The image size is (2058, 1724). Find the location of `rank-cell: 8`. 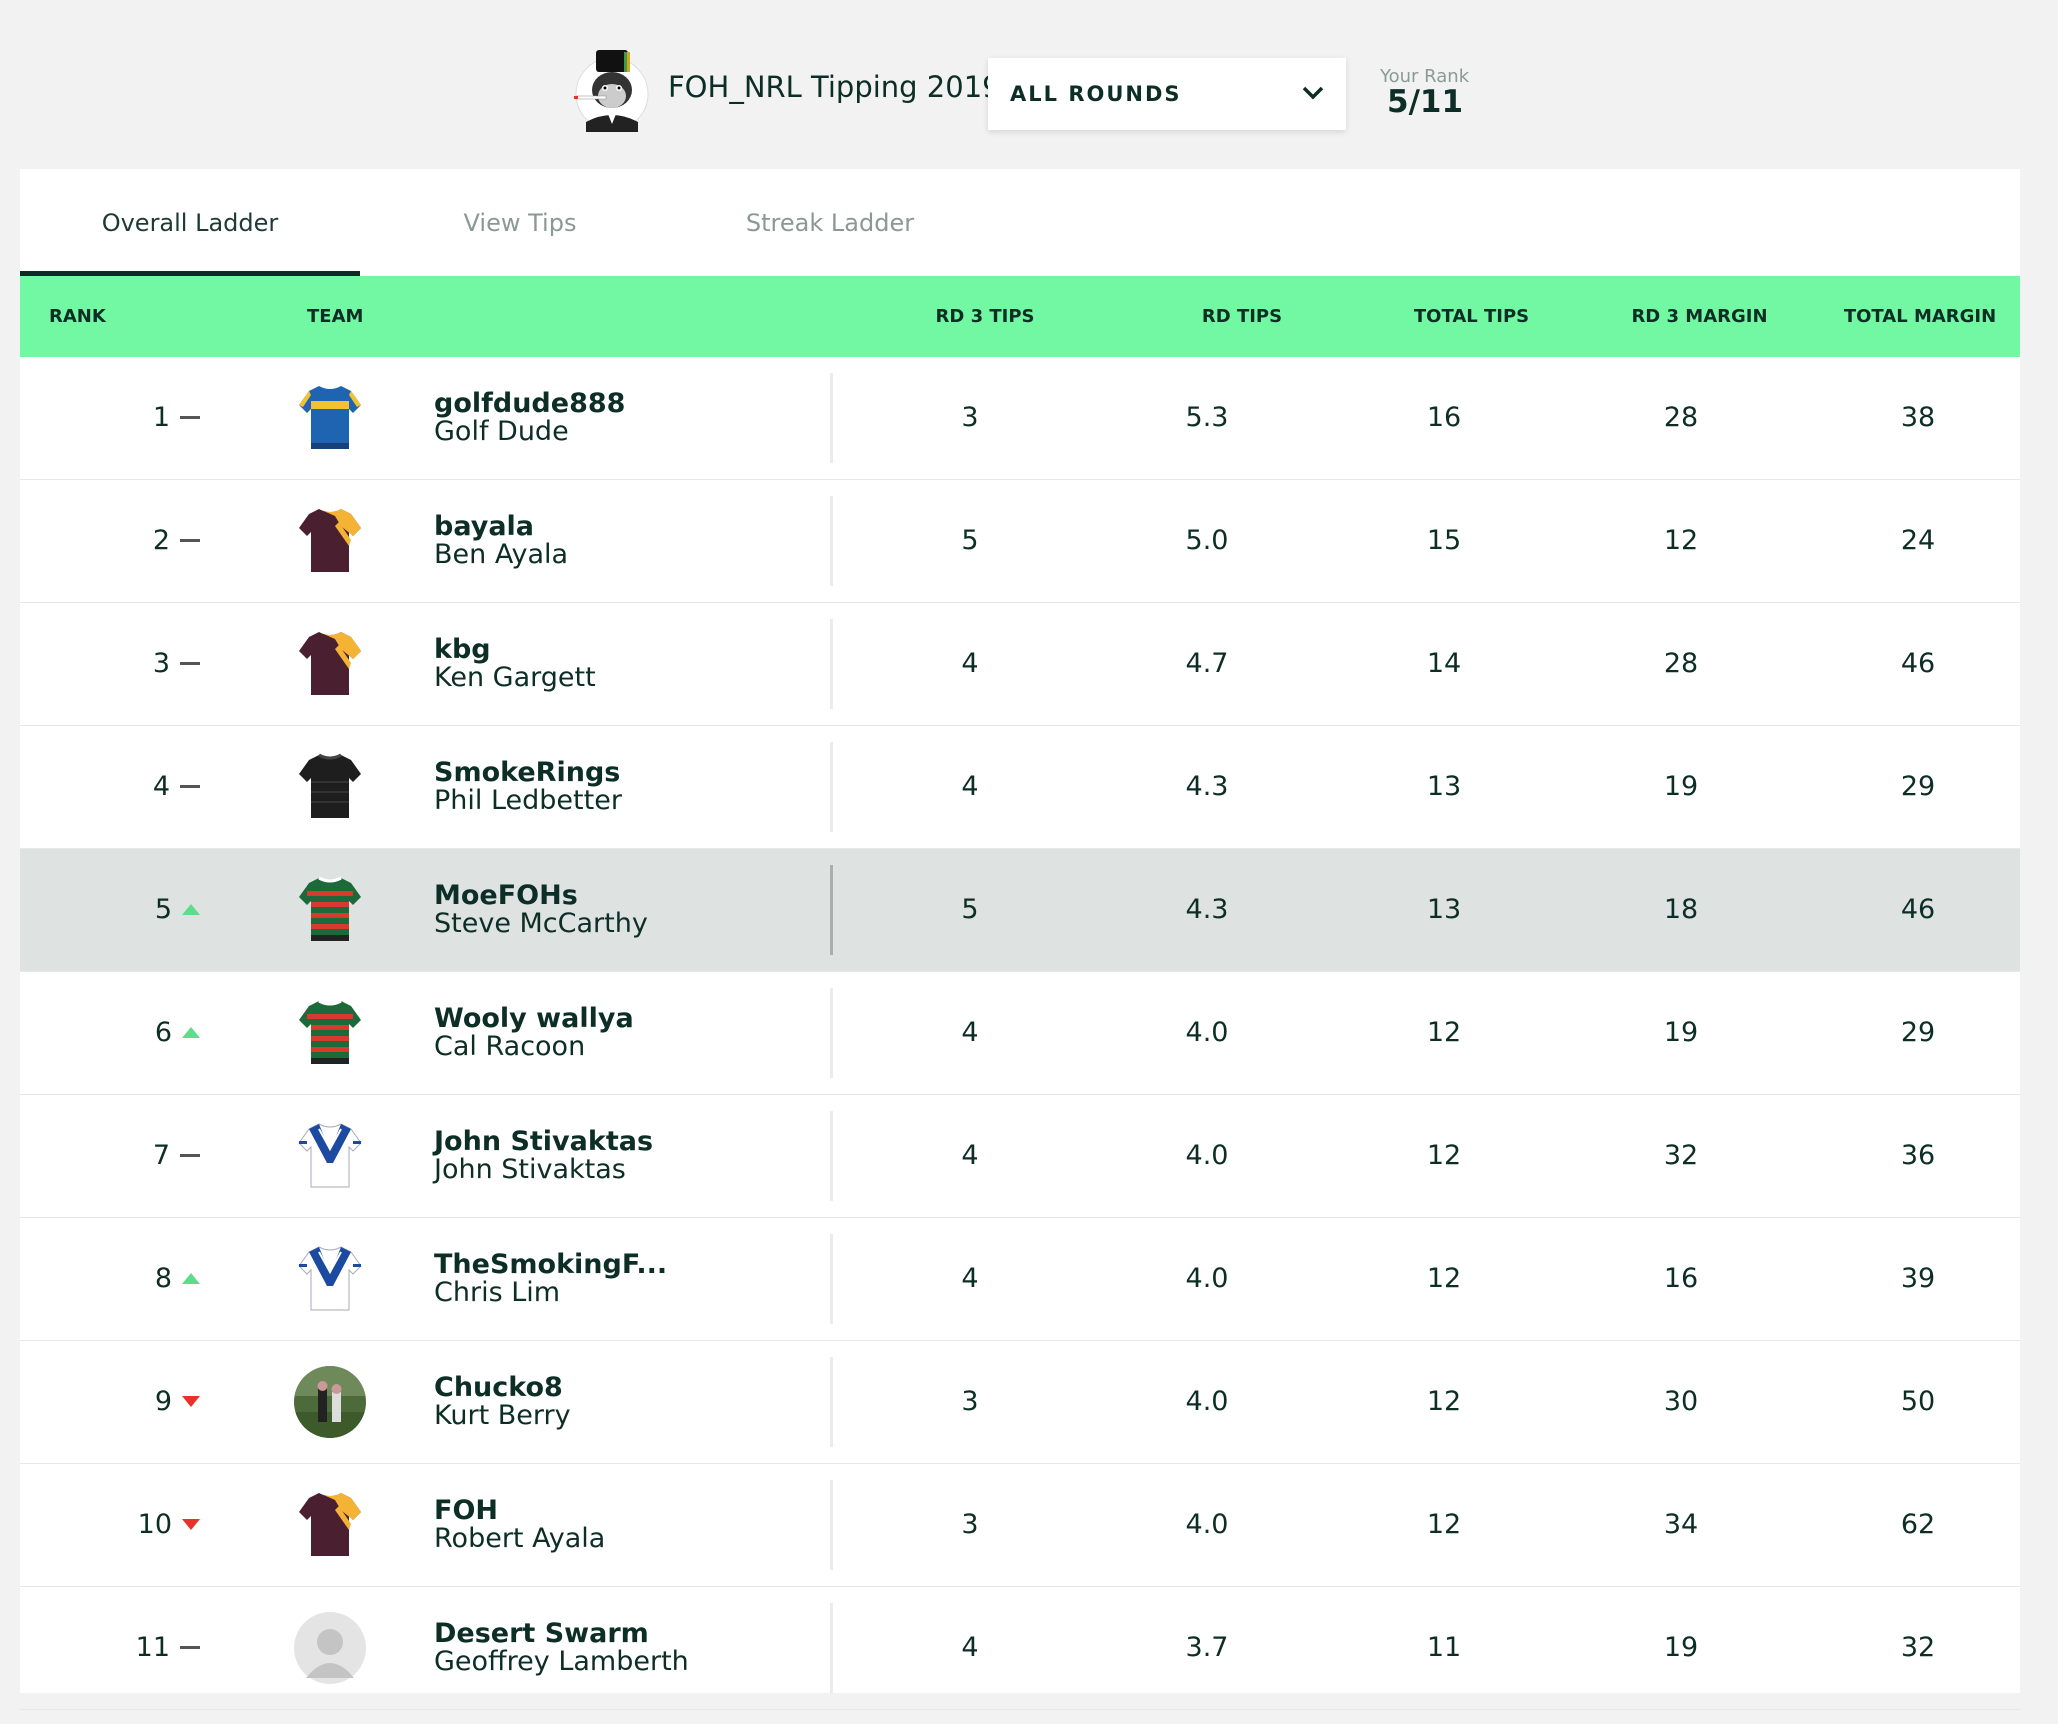

rank-cell: 8 is located at coordinates (110, 1278).